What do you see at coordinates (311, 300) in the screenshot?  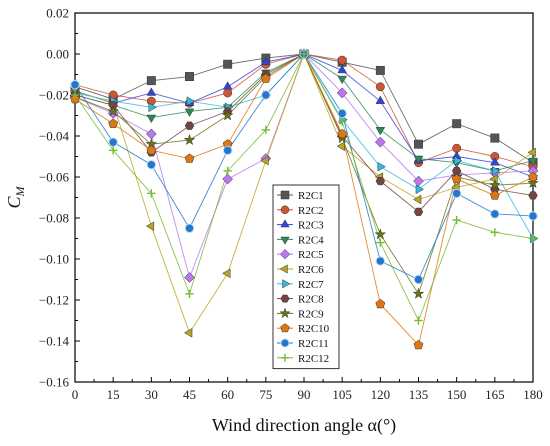 I see `legend-label-r2c8: R2C8` at bounding box center [311, 300].